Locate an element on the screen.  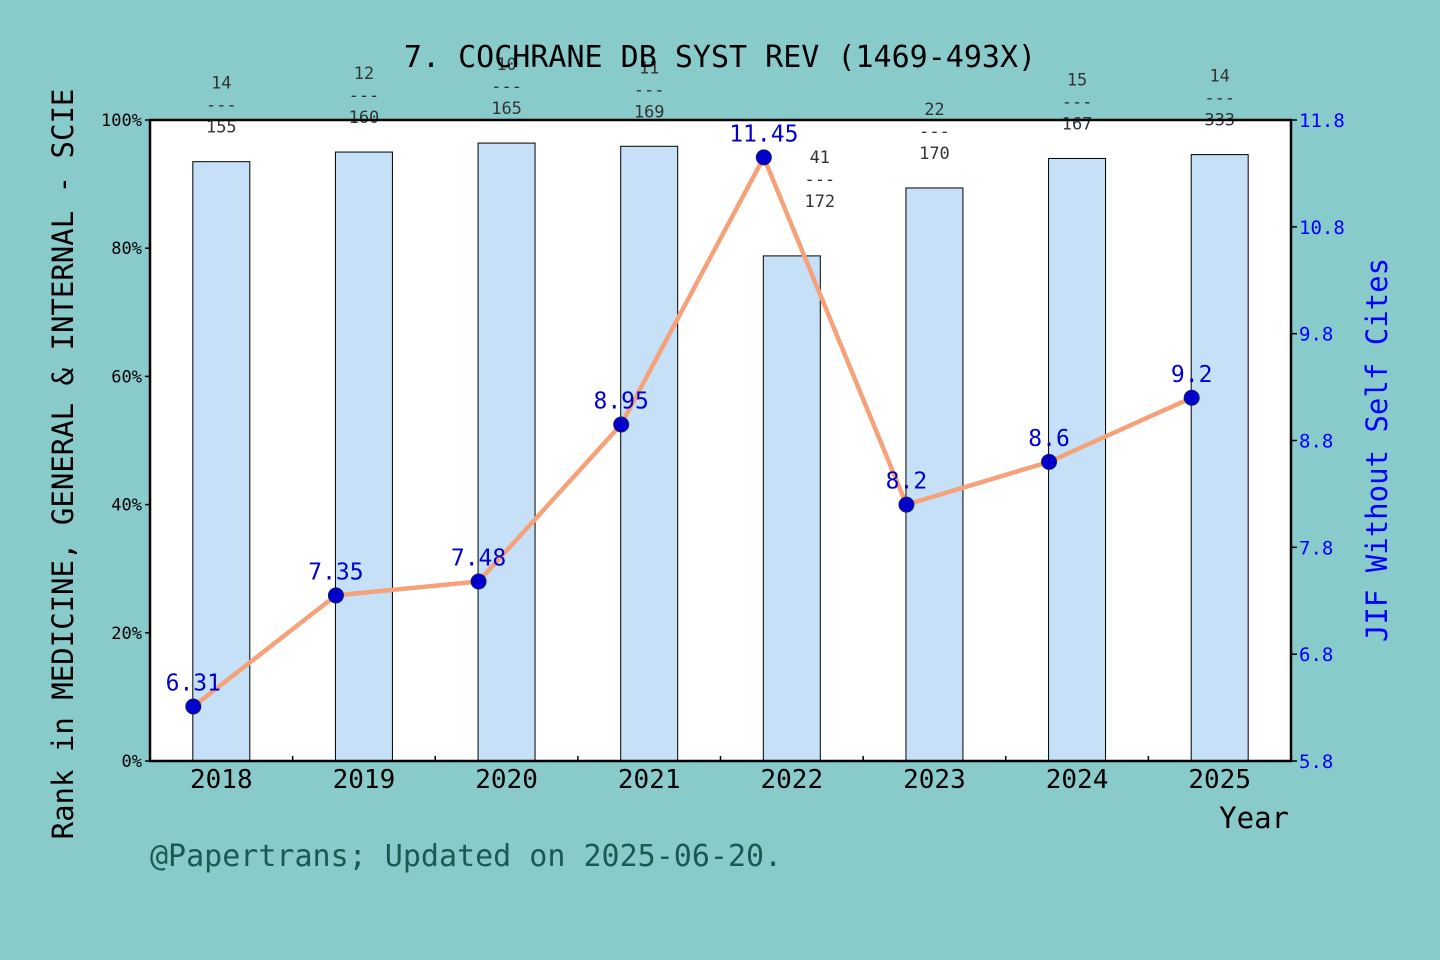
y-right-tick-label: 8.8 is located at coordinates (1316, 442).